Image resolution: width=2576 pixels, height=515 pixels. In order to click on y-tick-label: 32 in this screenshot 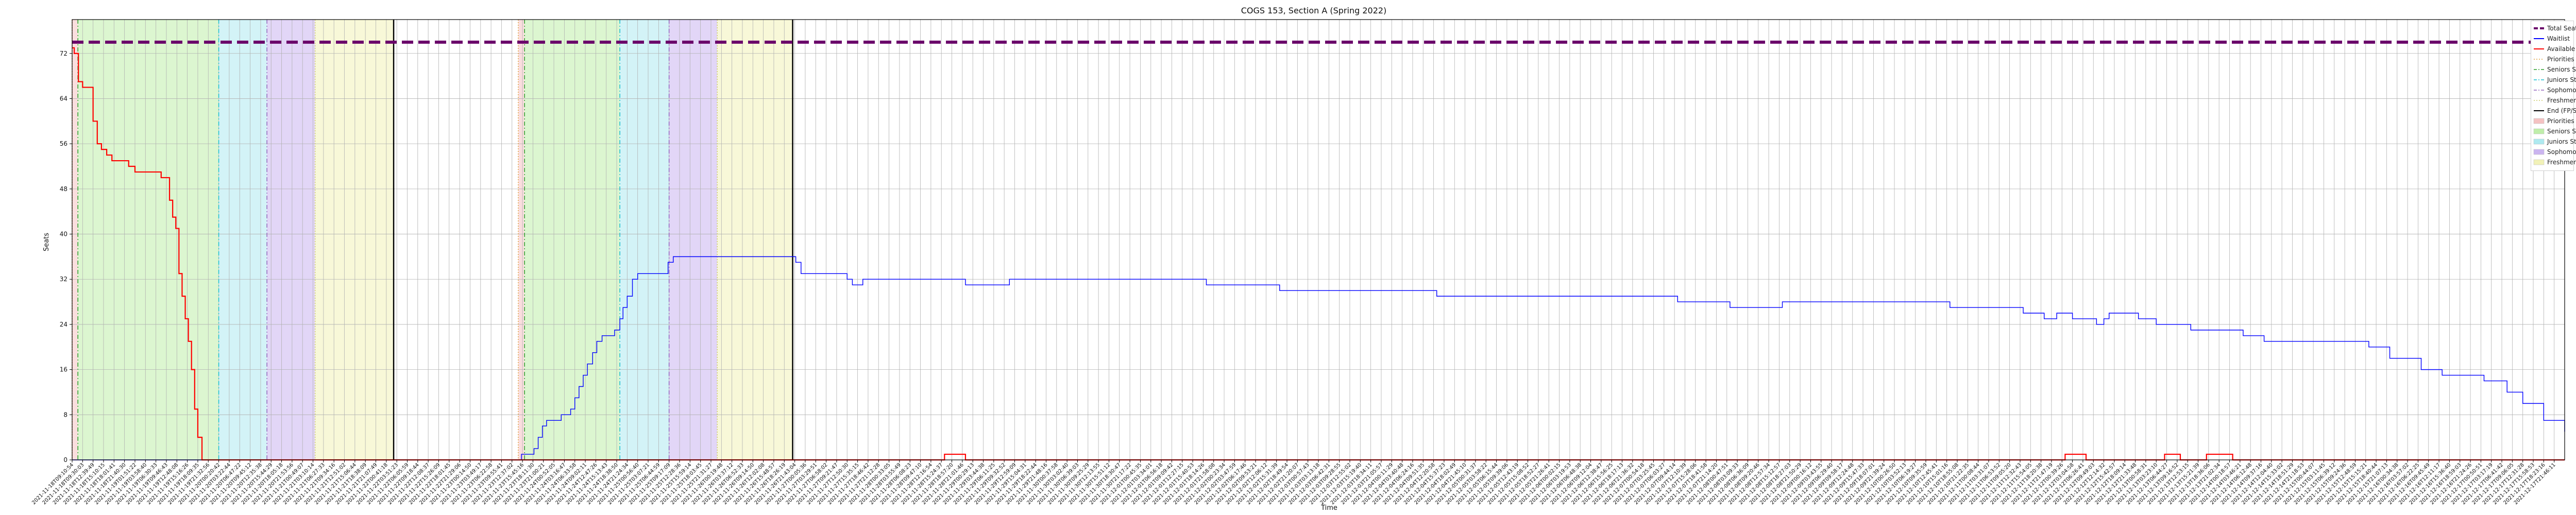, I will do `click(63, 279)`.